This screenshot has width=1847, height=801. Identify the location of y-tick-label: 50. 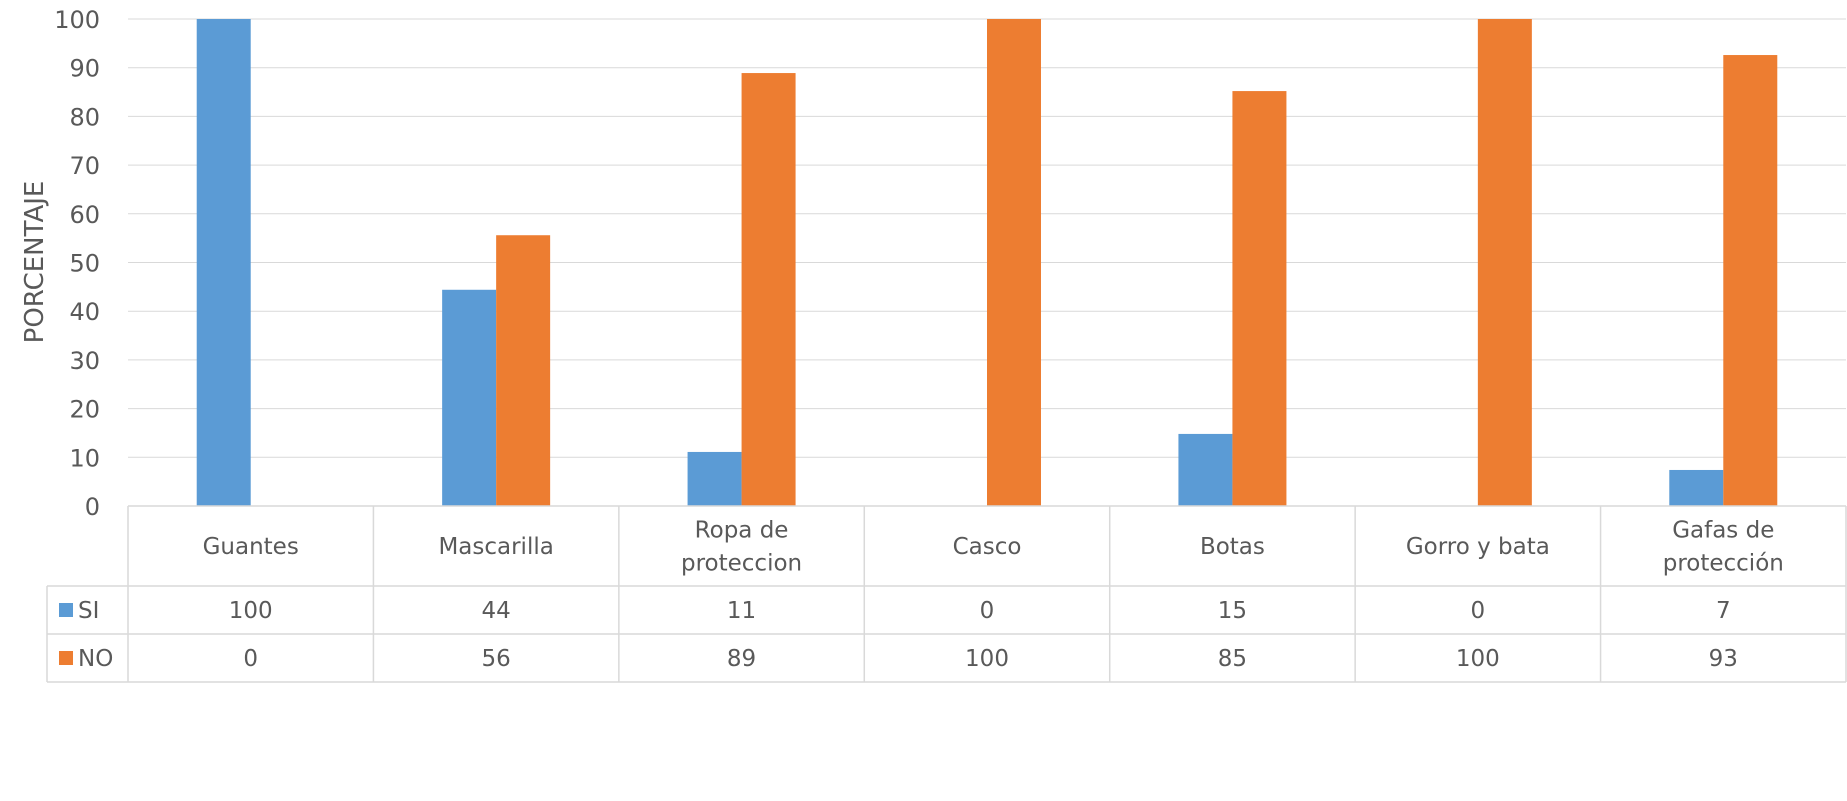
(84, 264).